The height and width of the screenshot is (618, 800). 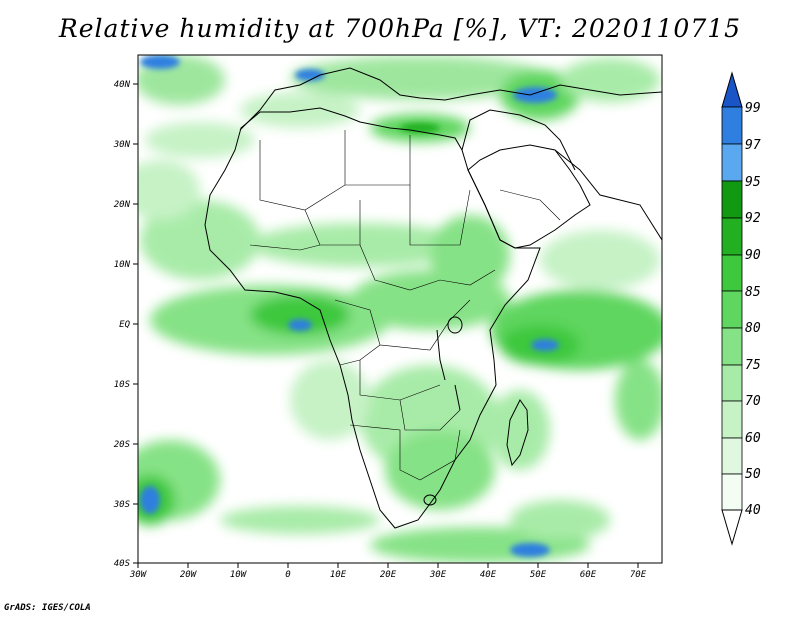 I want to click on lon-label: 70E, so click(x=638, y=575).